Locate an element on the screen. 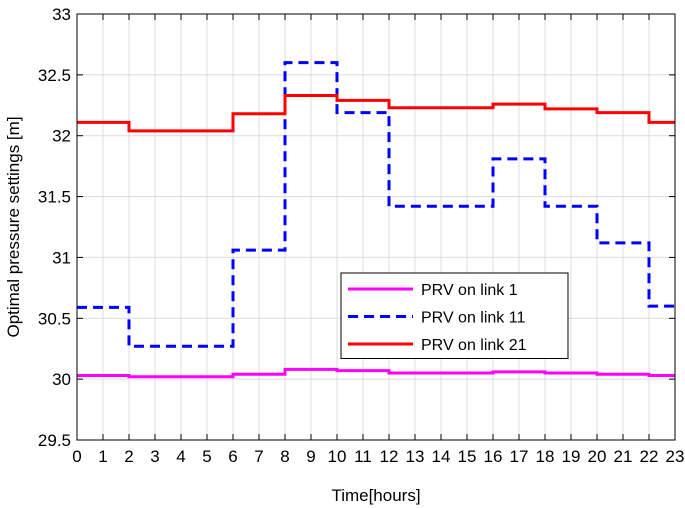  x-tick-label: 10 is located at coordinates (337, 456).